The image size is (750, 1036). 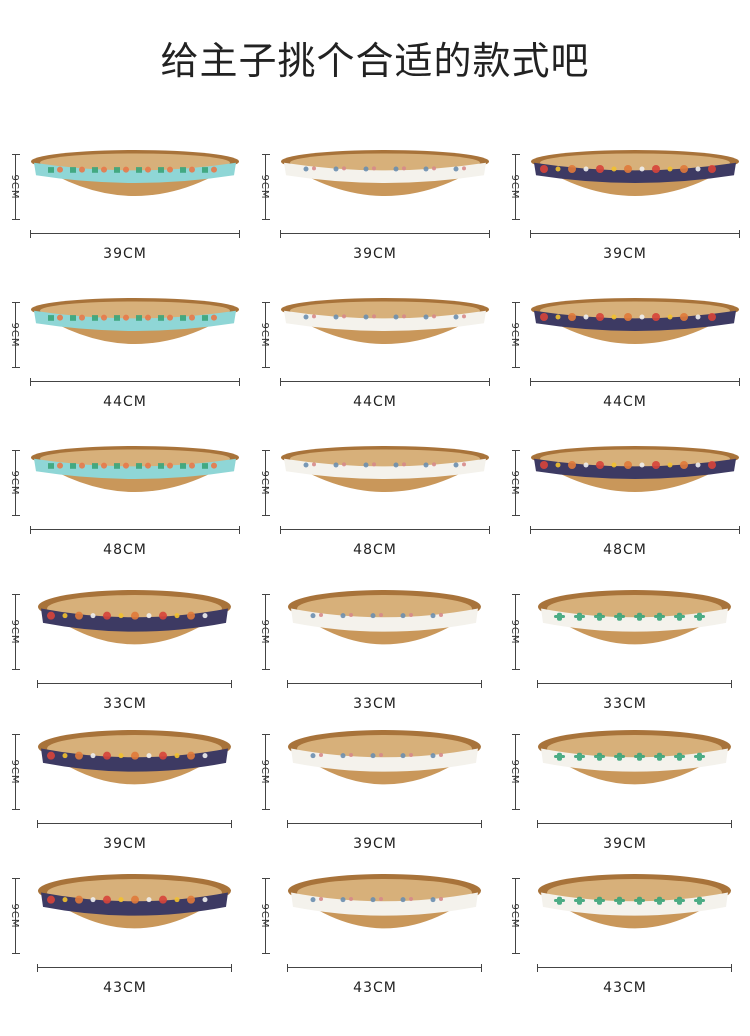 What do you see at coordinates (375, 704) in the screenshot?
I see `size-label: 33CM` at bounding box center [375, 704].